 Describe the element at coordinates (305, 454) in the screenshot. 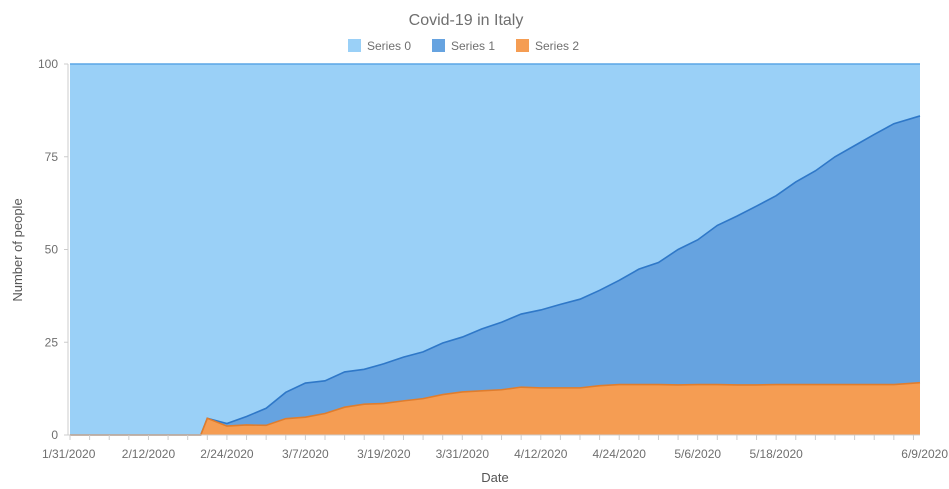

I see `x-tick-label: 3/7/2020` at that location.